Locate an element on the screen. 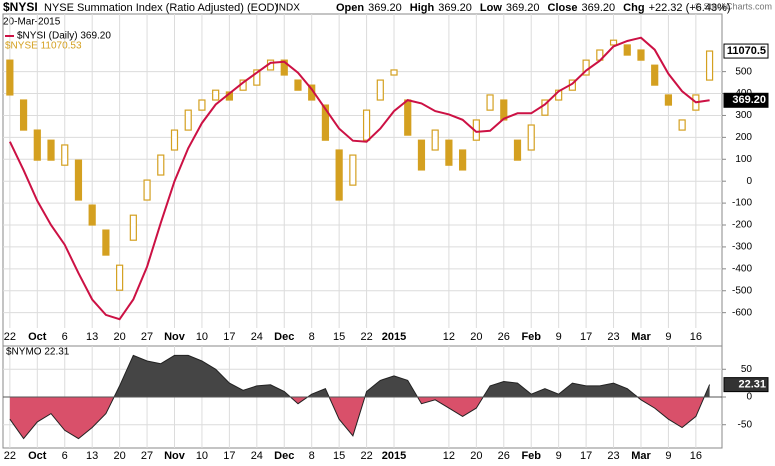 The width and height of the screenshot is (775, 466). x-tick-label: Nov is located at coordinates (175, 456).